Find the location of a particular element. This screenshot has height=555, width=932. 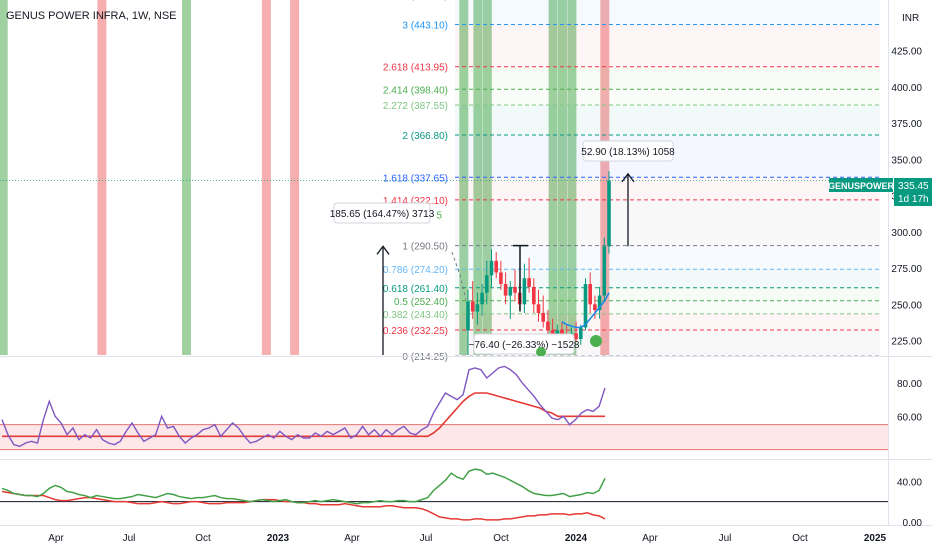

rsi-tick: 80.00 is located at coordinates (909, 384).